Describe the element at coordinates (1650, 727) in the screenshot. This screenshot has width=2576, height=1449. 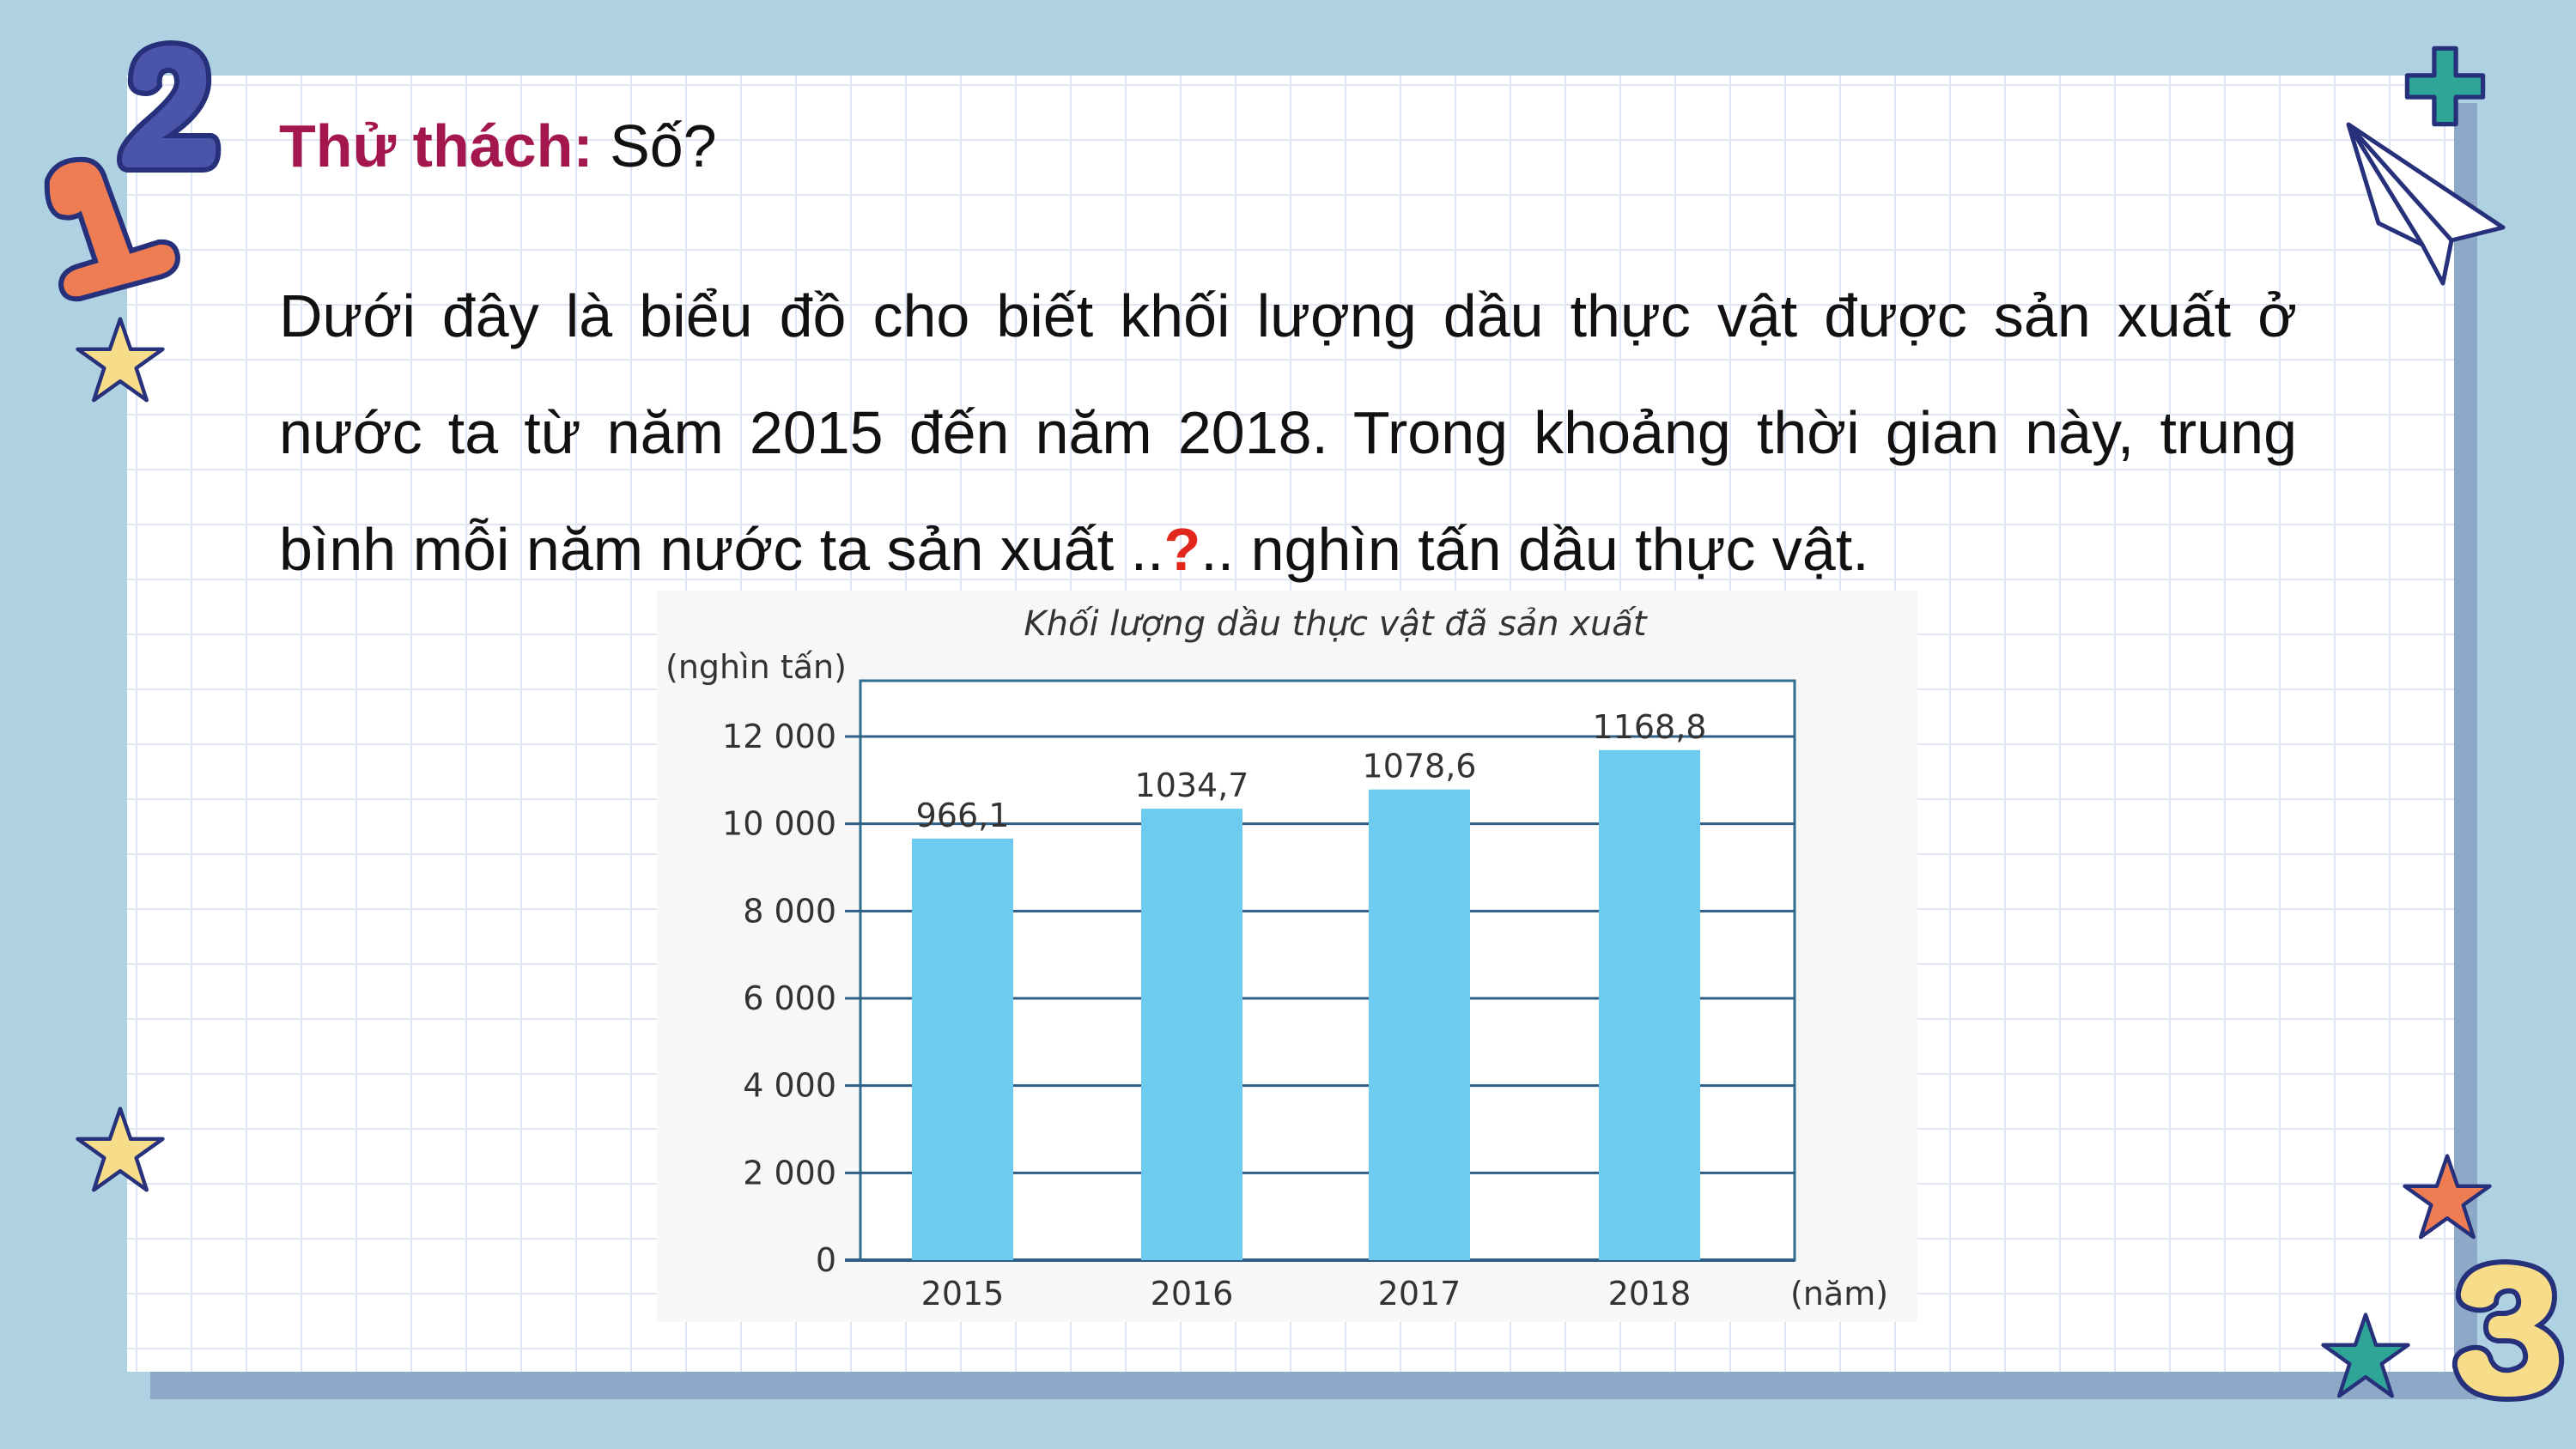
I see `bar-value-label: 1168,8` at that location.